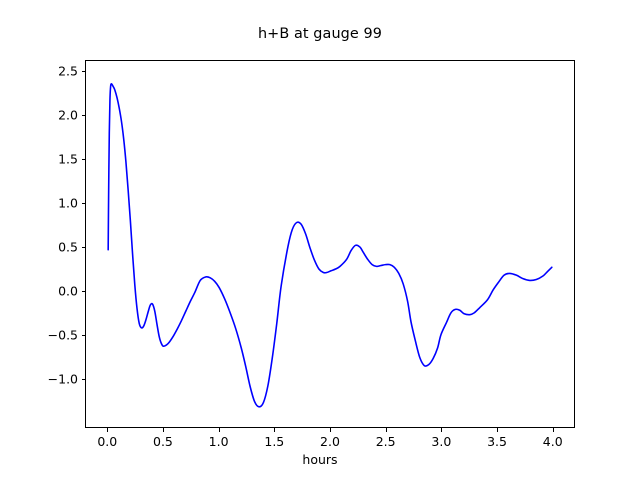  I want to click on y-tick-label: 1.5, so click(68, 159).